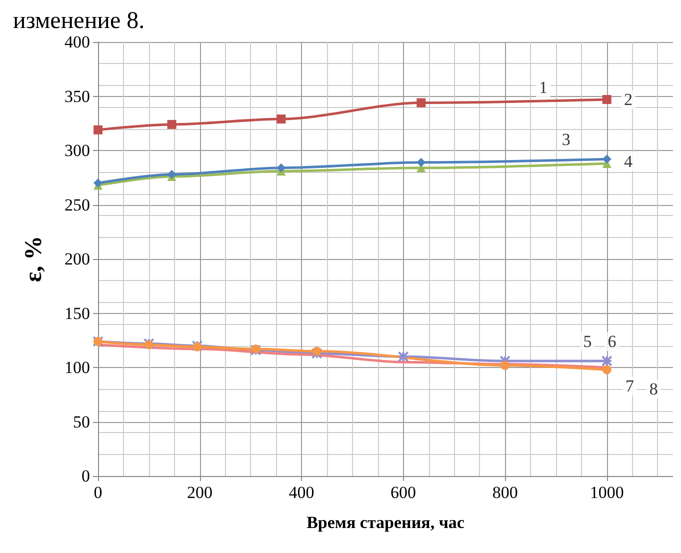 This screenshot has width=681, height=553. Describe the element at coordinates (543, 88) in the screenshot. I see `annotation: 1` at that location.